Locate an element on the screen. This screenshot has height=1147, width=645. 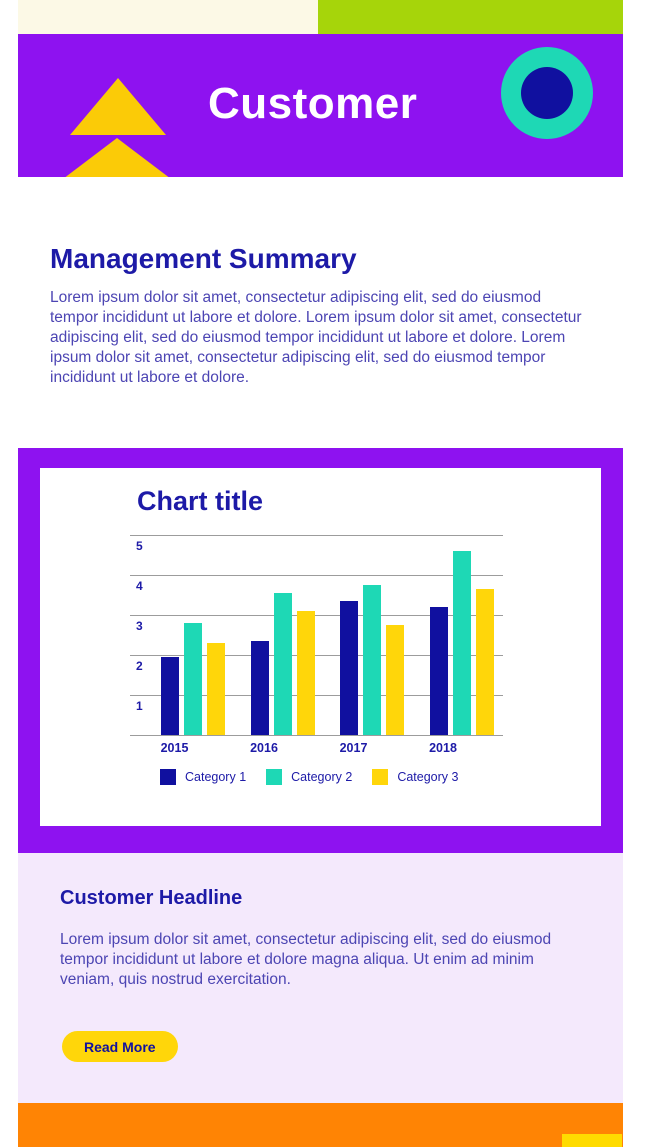
top-strip-green is located at coordinates (470, 17).